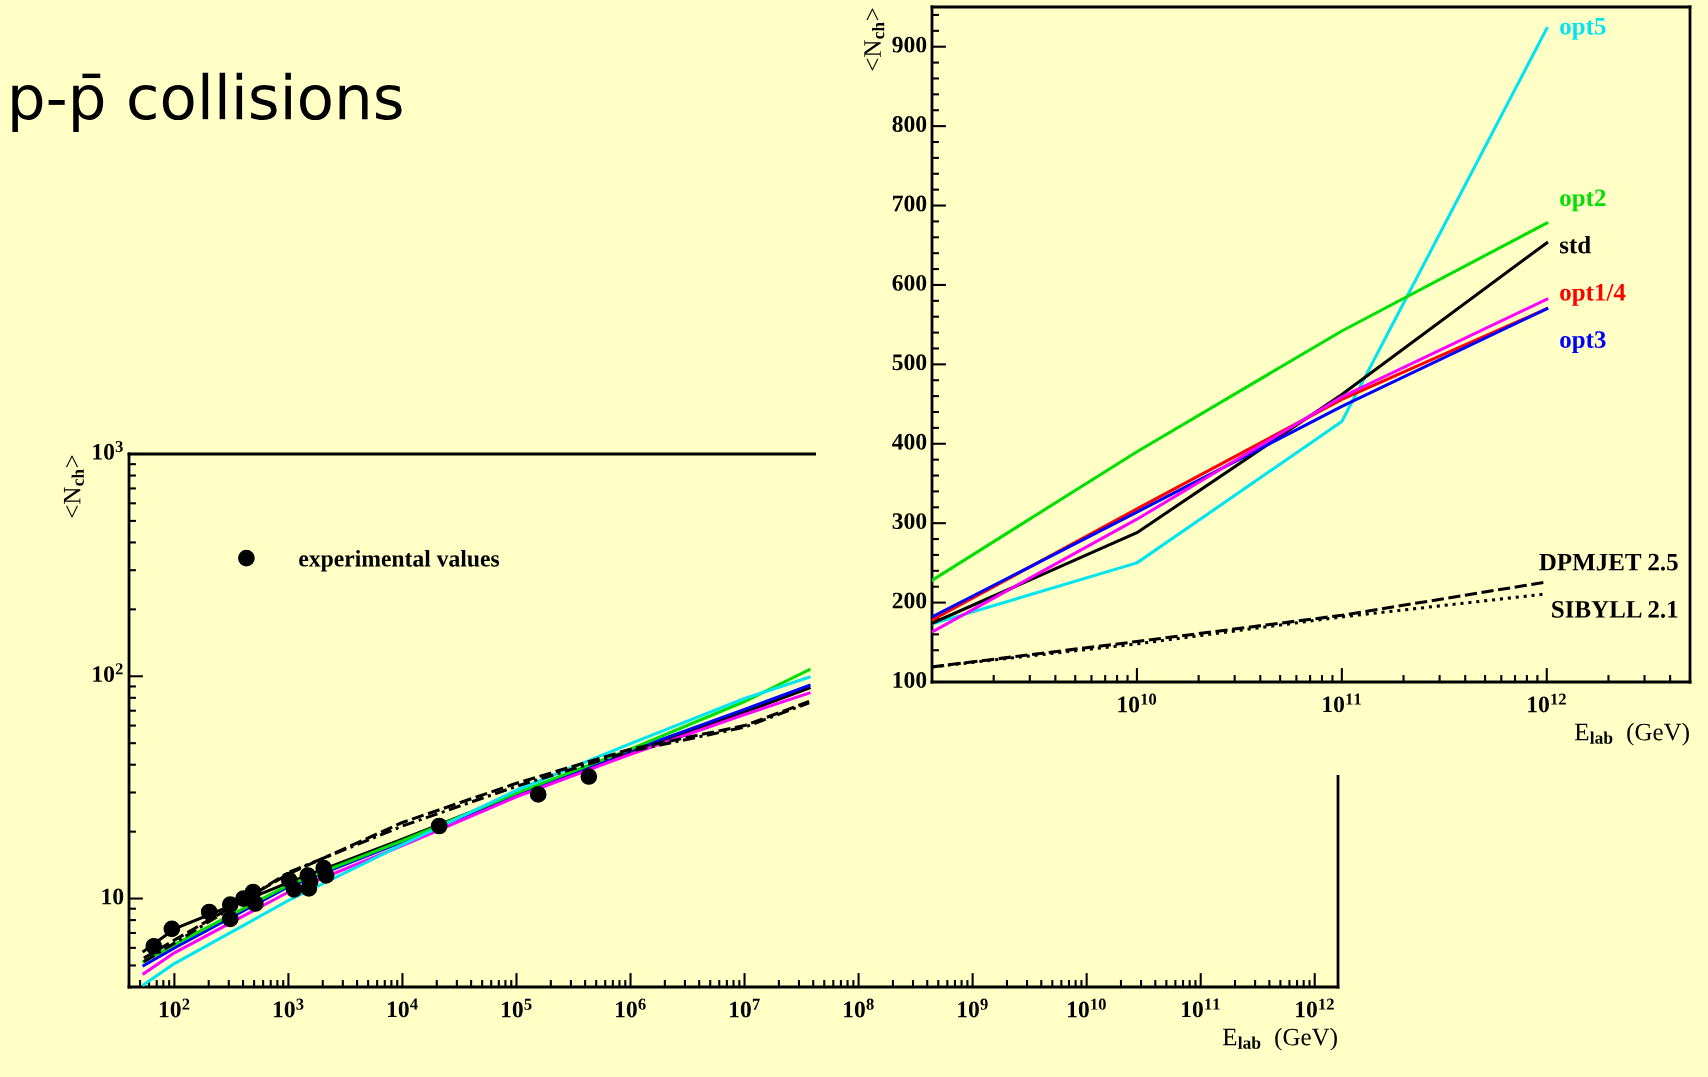 Image resolution: width=1708 pixels, height=1077 pixels. I want to click on y-tick-label: 10, so click(113, 896).